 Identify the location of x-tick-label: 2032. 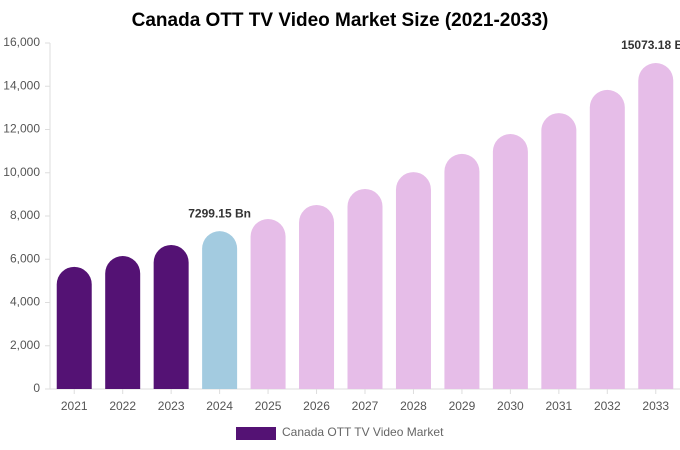
(607, 406).